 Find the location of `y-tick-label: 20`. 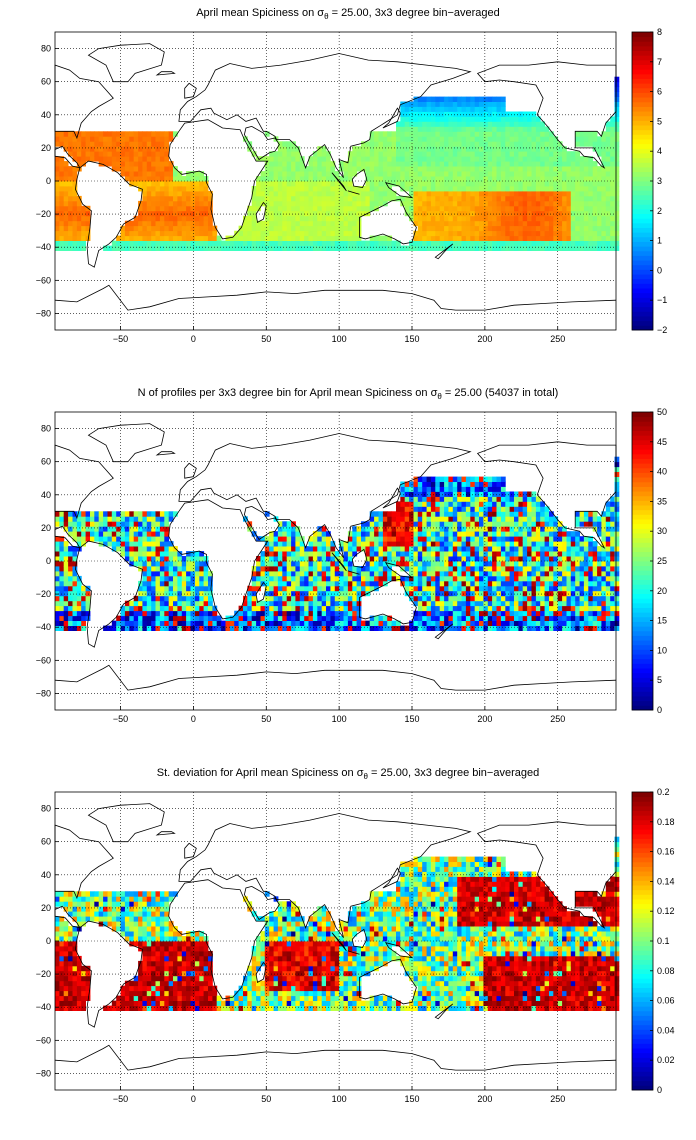

y-tick-label: 20 is located at coordinates (46, 148).